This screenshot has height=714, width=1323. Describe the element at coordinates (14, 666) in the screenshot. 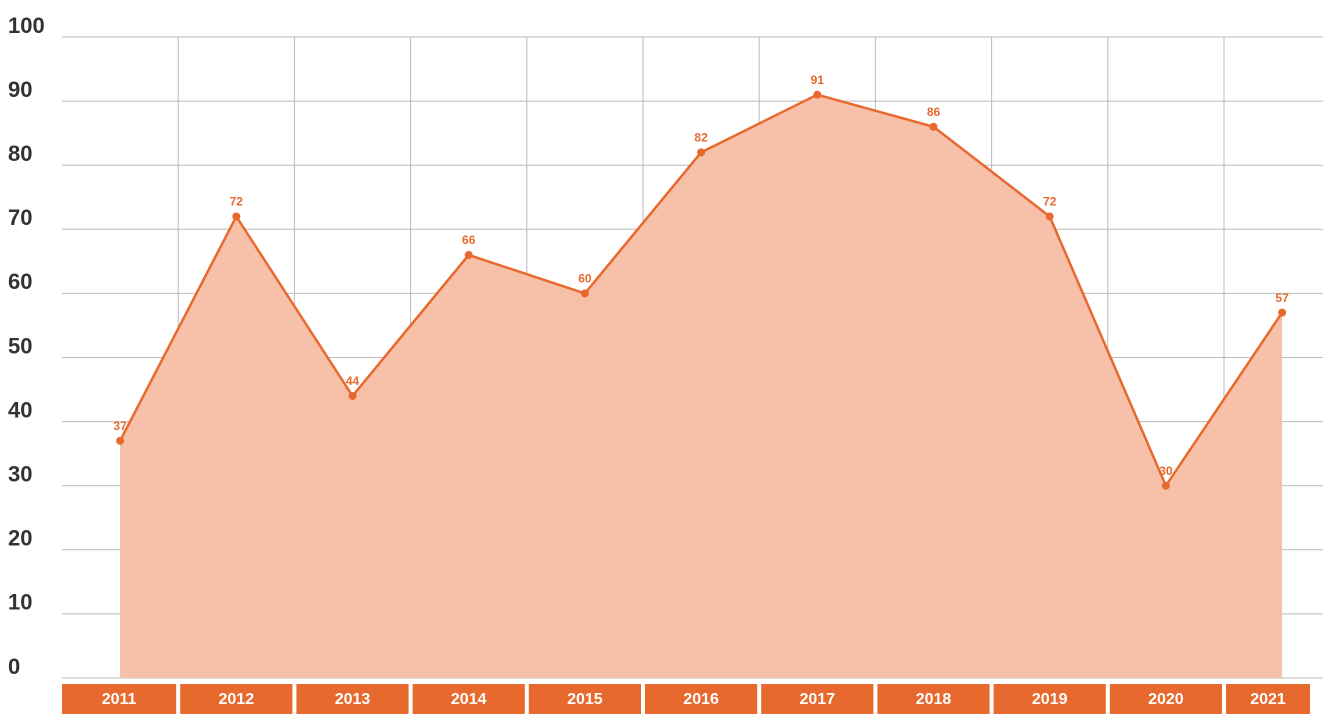

I see `y-tick-label: 0` at that location.